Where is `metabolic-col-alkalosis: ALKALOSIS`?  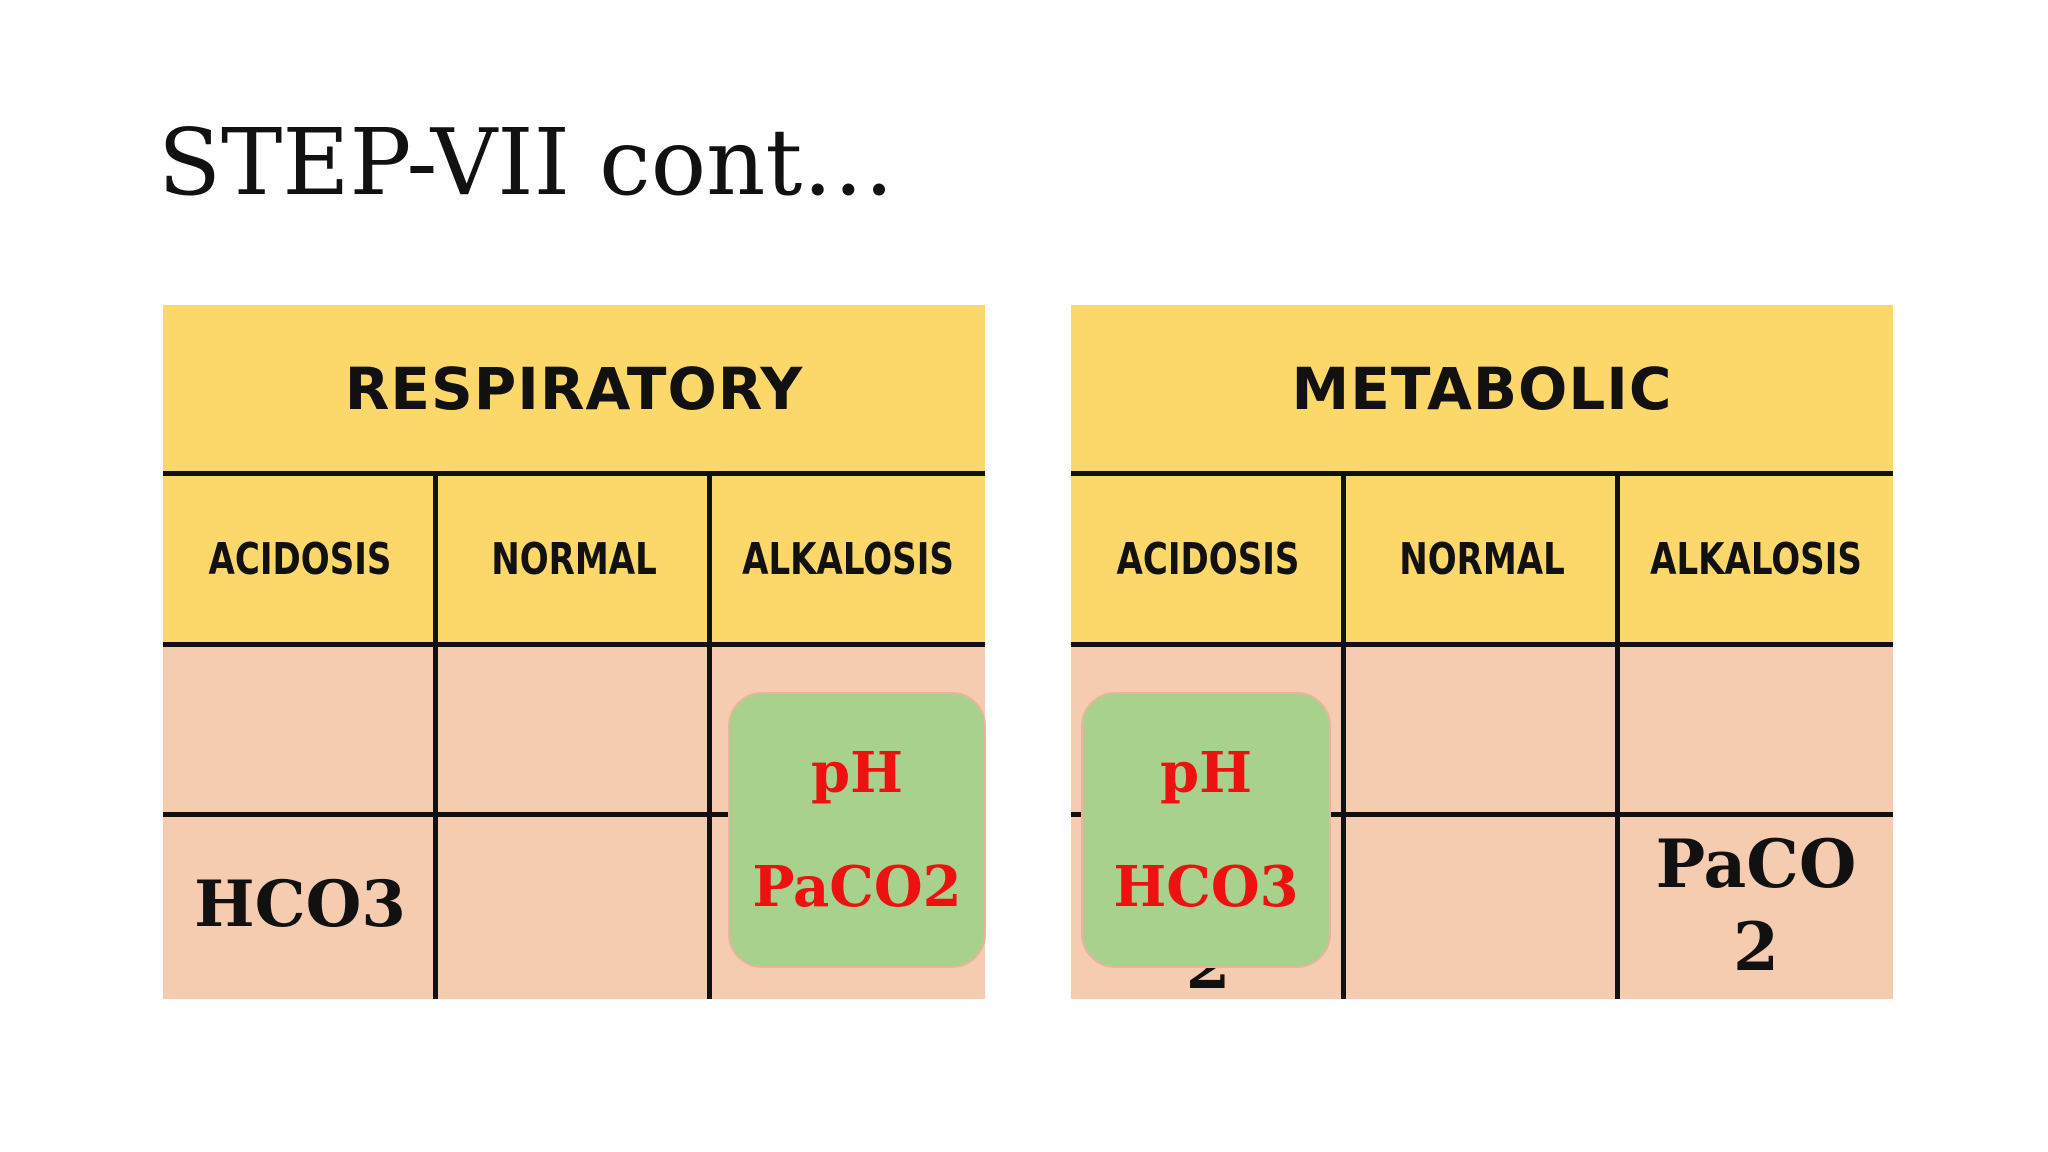 metabolic-col-alkalosis: ALKALOSIS is located at coordinates (1756, 559).